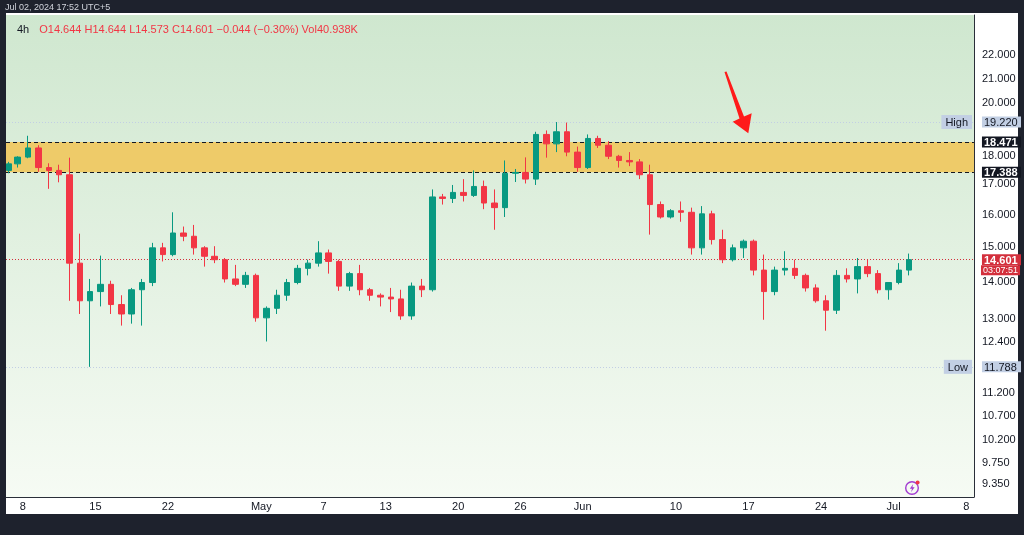 The image size is (1024, 535). Describe the element at coordinates (821, 505) in the screenshot. I see `x-tick-label: 24` at that location.